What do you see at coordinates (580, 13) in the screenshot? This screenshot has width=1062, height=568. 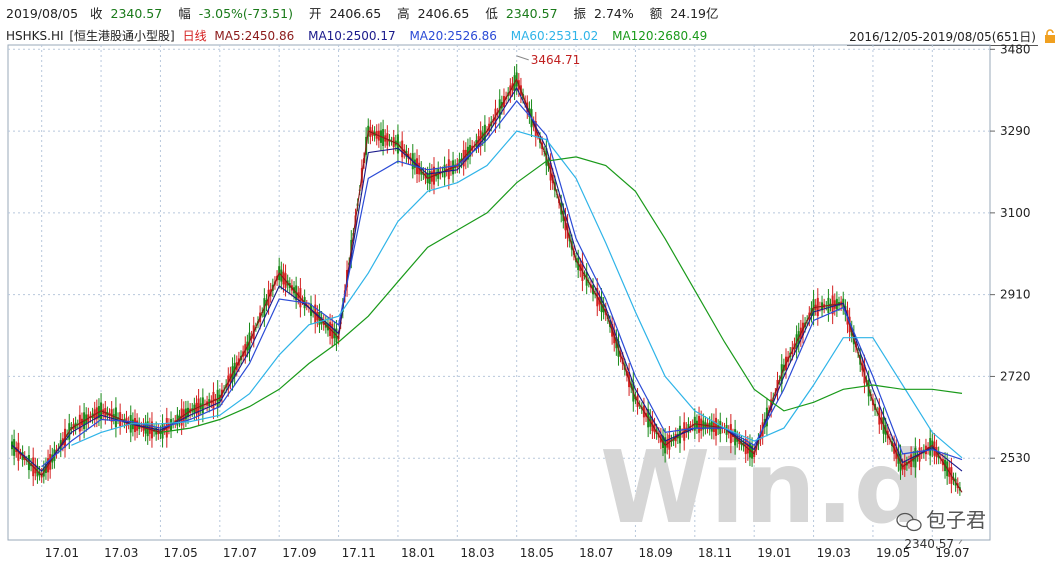 I see `amplitude-label: 振` at bounding box center [580, 13].